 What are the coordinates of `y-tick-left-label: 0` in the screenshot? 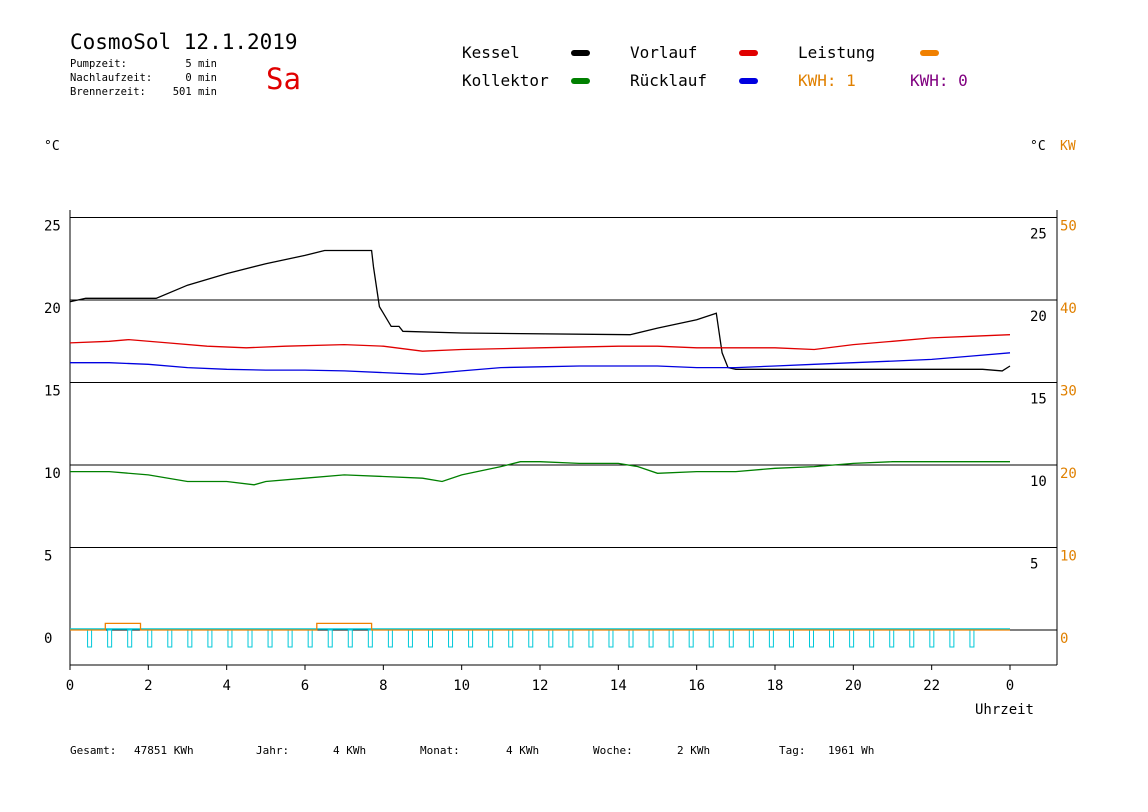 It's located at (48, 639).